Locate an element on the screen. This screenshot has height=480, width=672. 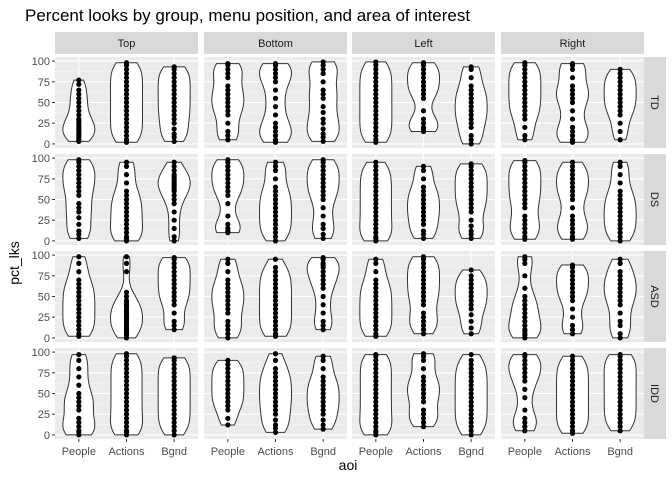
row-strip-asd is located at coordinates (655, 296).